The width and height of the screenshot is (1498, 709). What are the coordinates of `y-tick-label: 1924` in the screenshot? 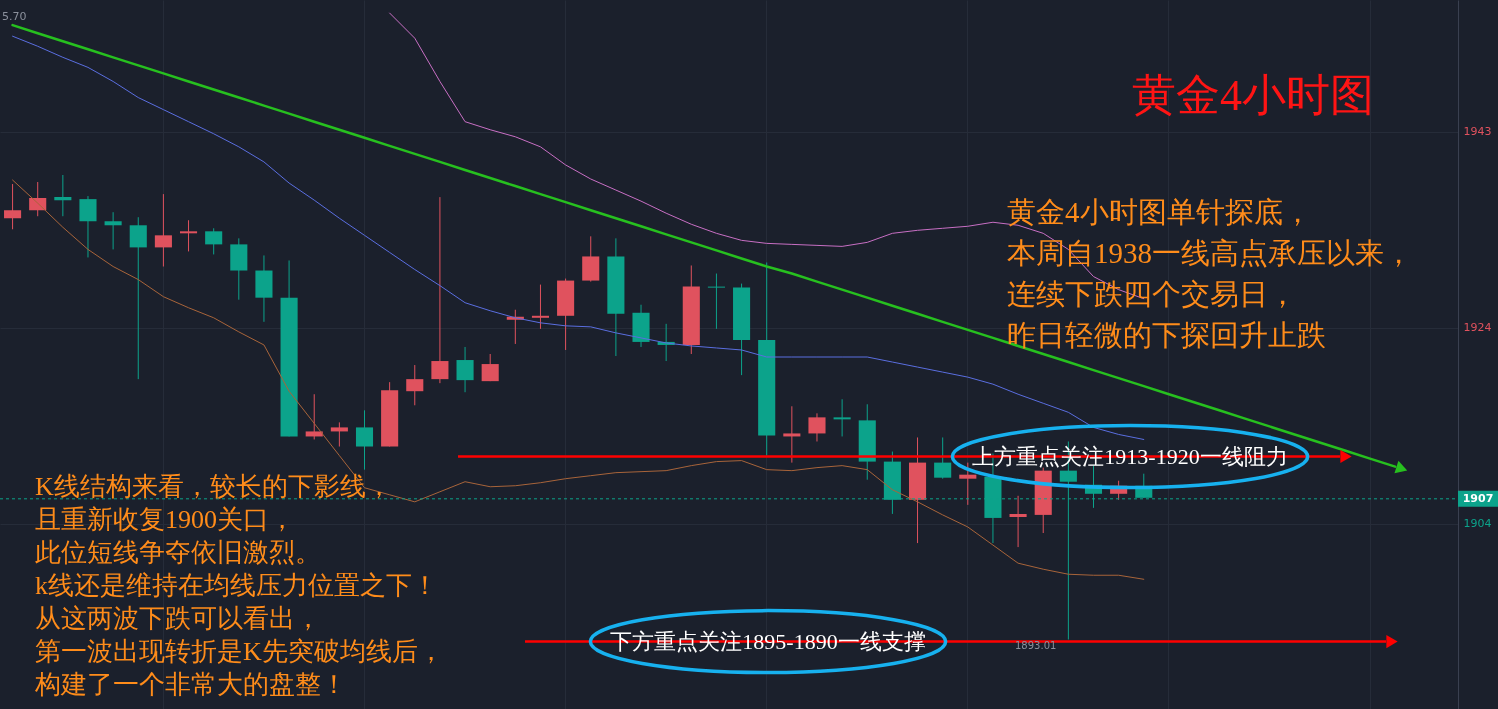 It's located at (1477, 328).